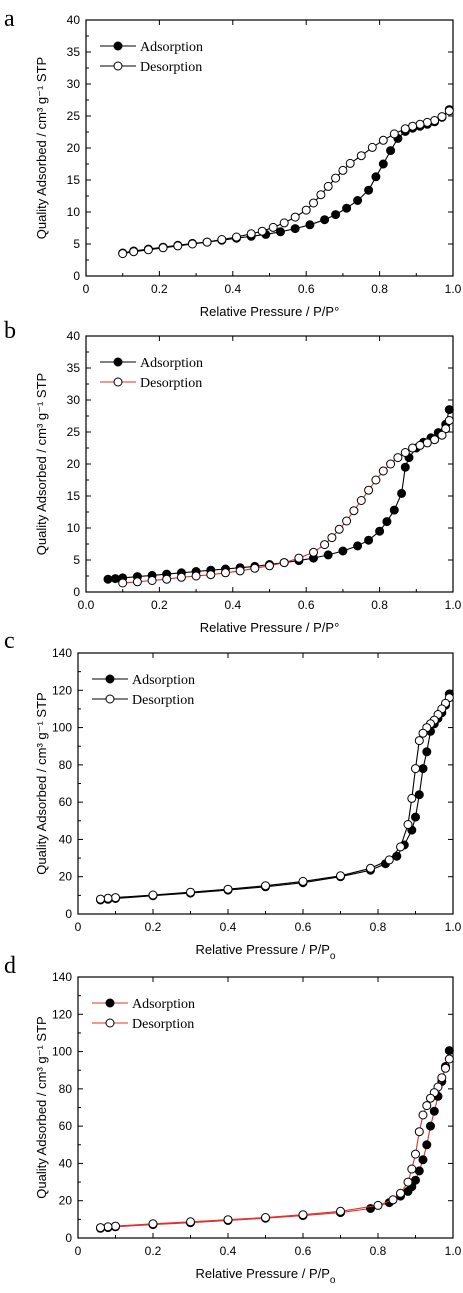  I want to click on y-tick-label: 120, so click(62, 1014).